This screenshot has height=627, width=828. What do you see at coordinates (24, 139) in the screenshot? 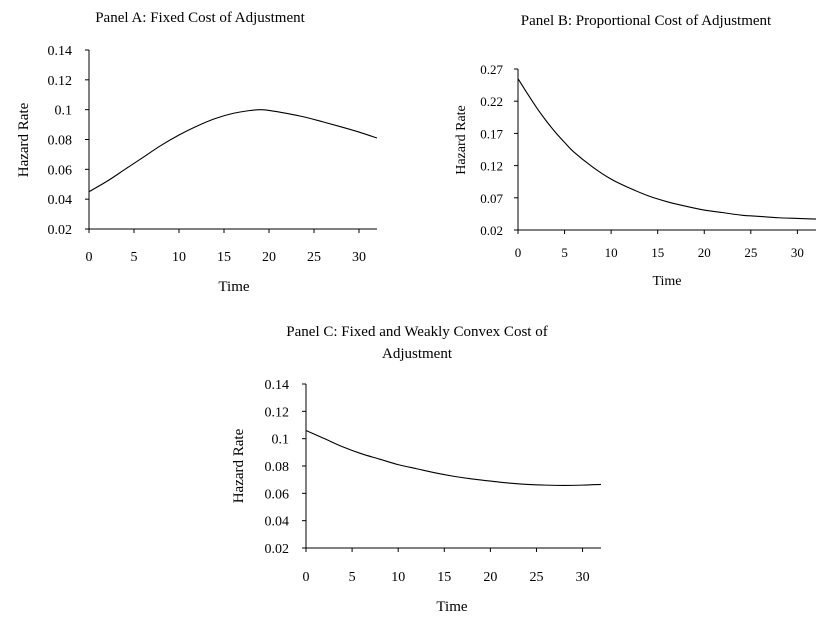
I see `panel-a-y-axis-label: Hazard Rate` at bounding box center [24, 139].